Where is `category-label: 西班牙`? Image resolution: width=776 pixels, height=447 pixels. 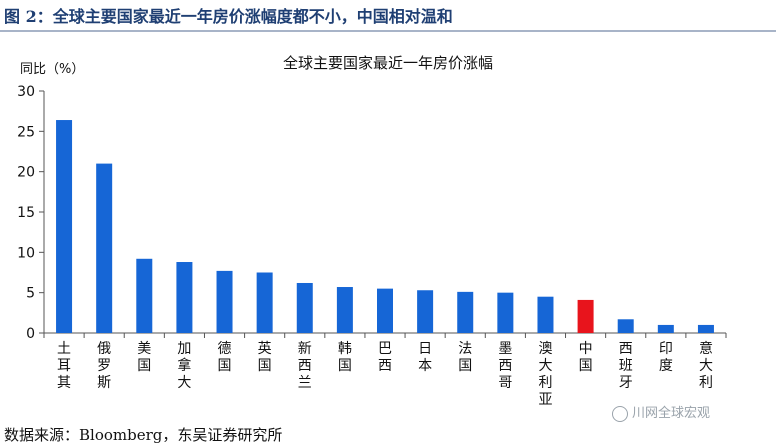 category-label: 西班牙 is located at coordinates (626, 366).